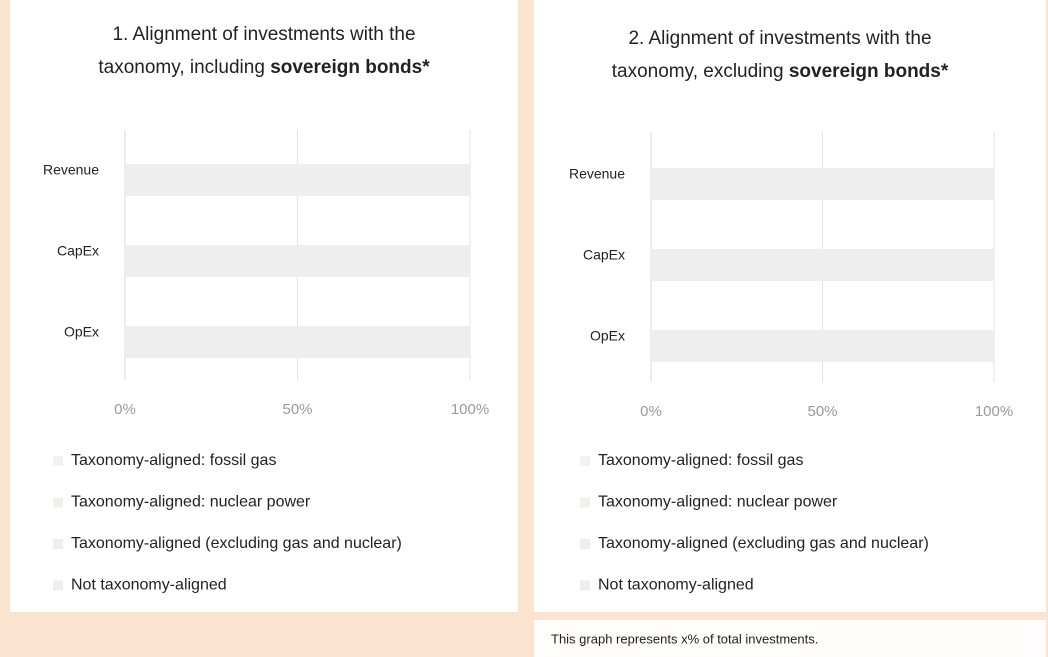 This screenshot has width=1048, height=657. I want to click on title-text: taxonomy, including, so click(181, 67).